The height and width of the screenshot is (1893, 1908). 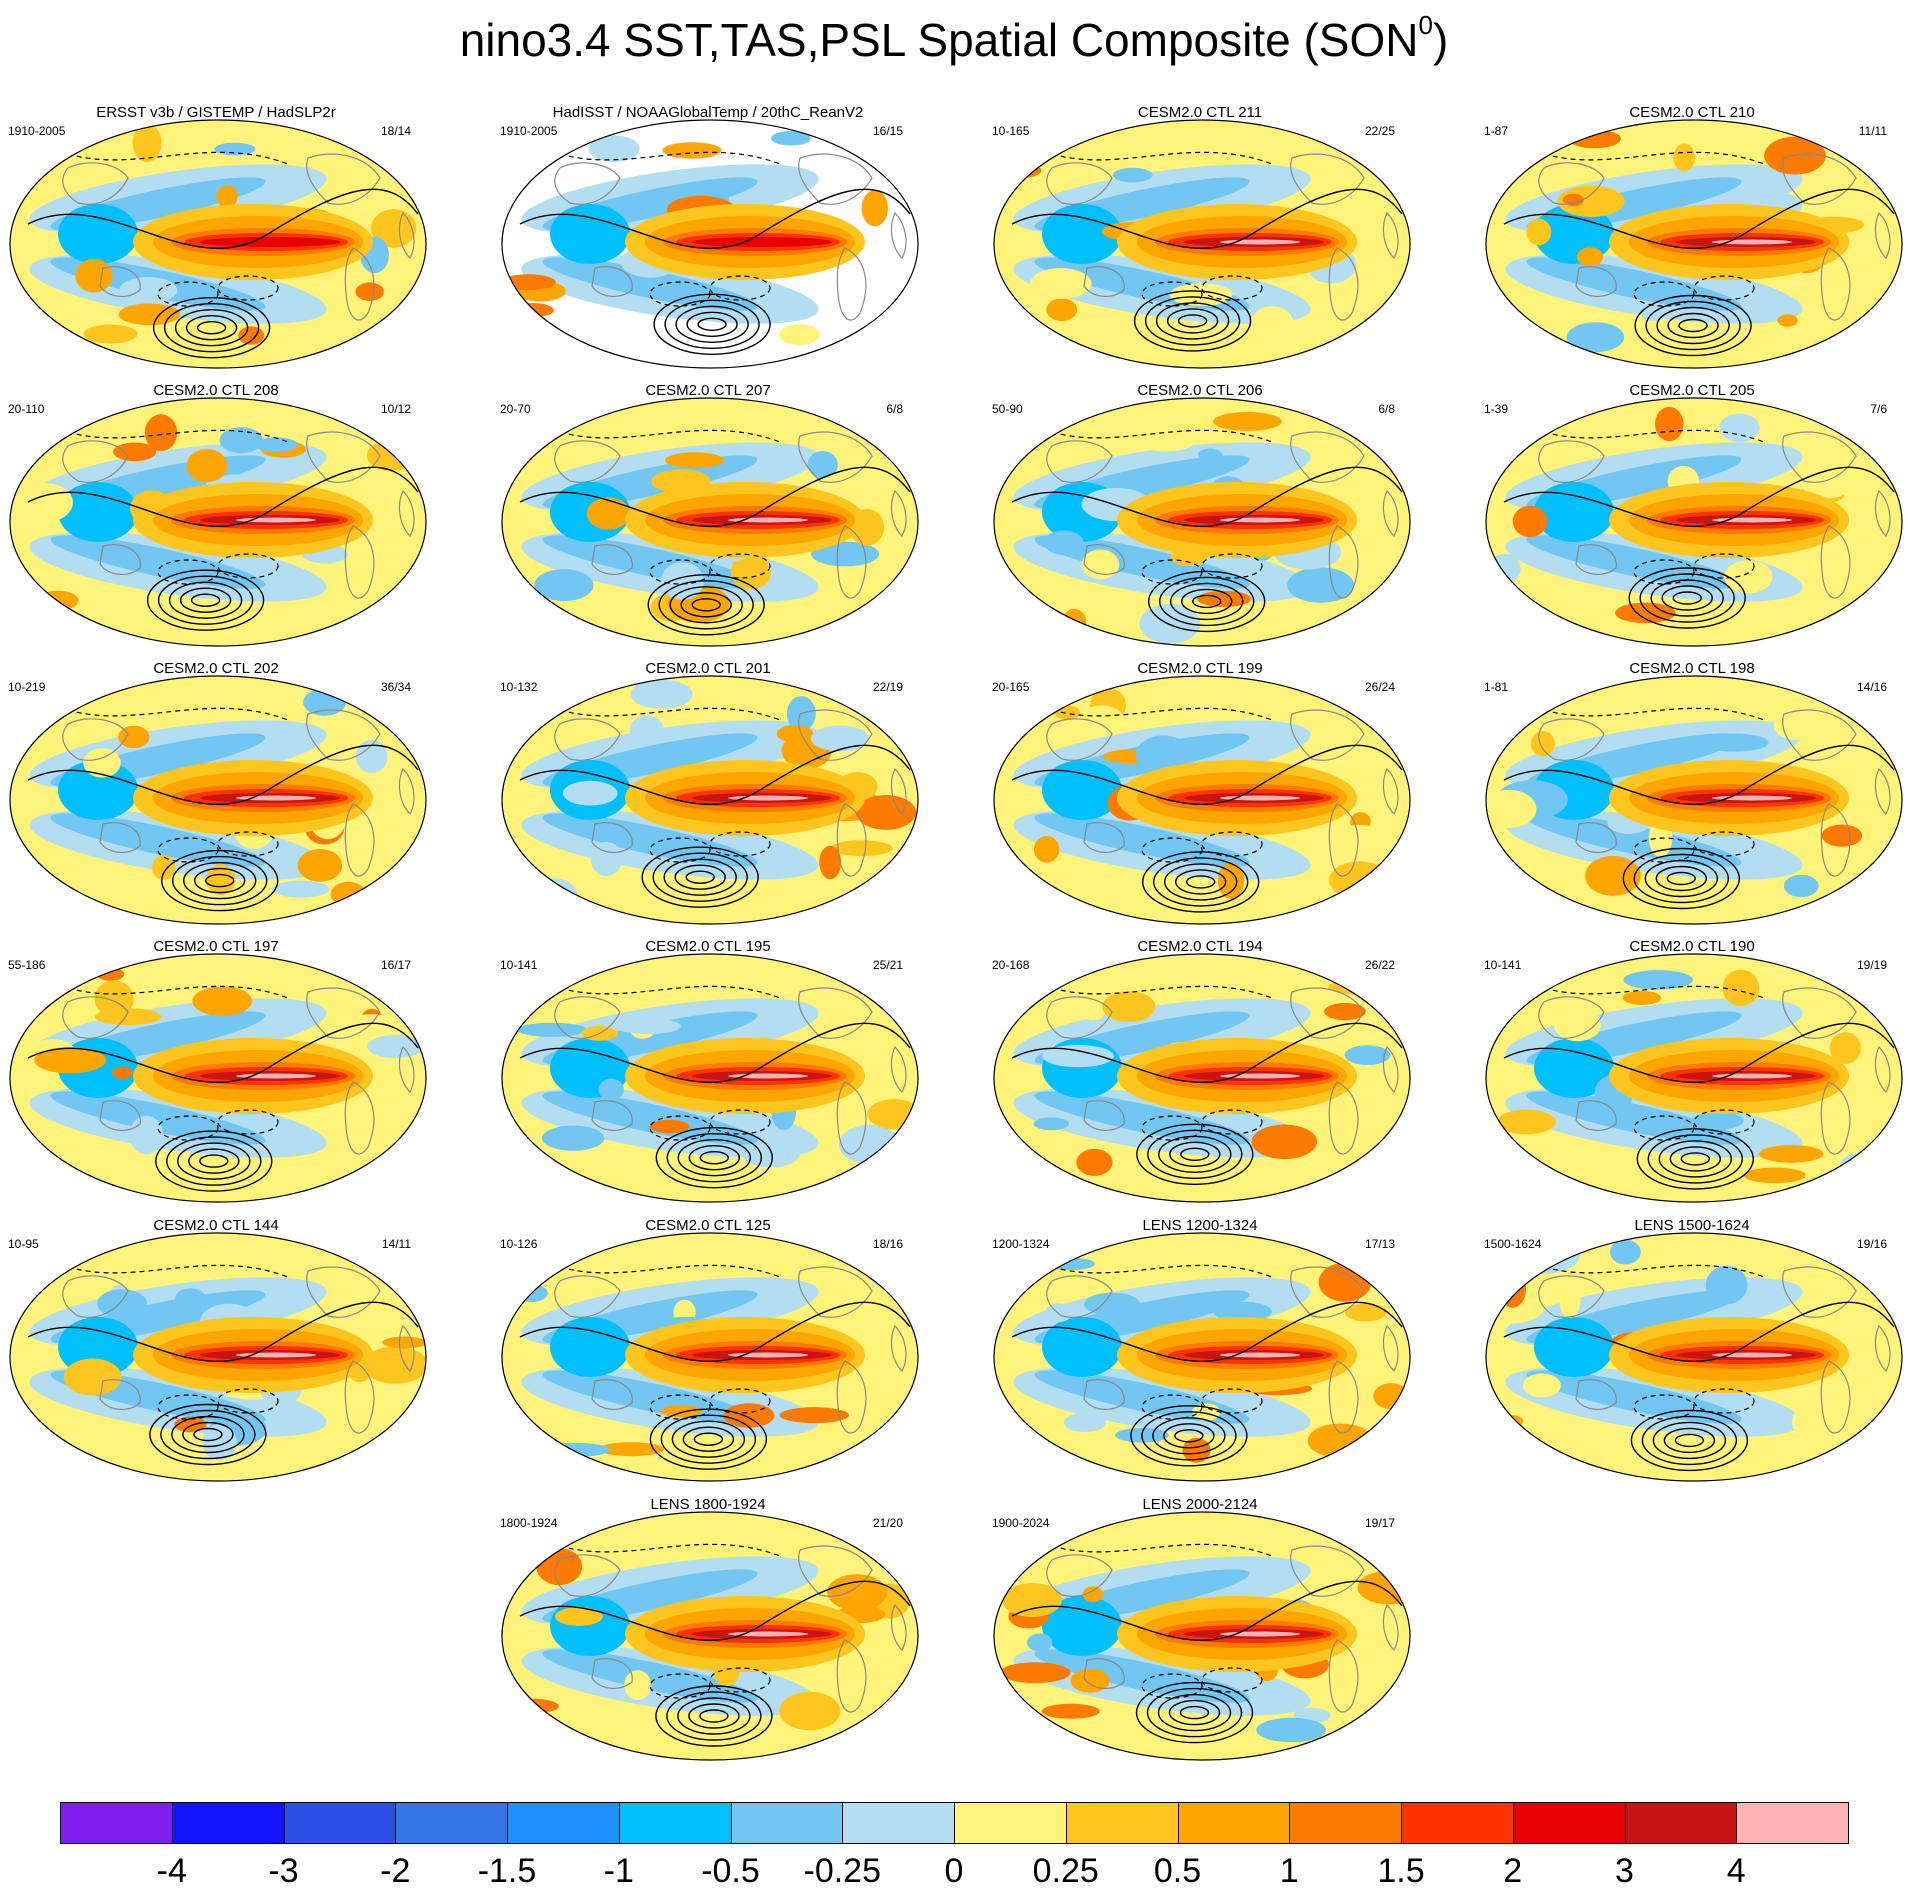 I want to click on colorbar-swatch, so click(x=675, y=1823).